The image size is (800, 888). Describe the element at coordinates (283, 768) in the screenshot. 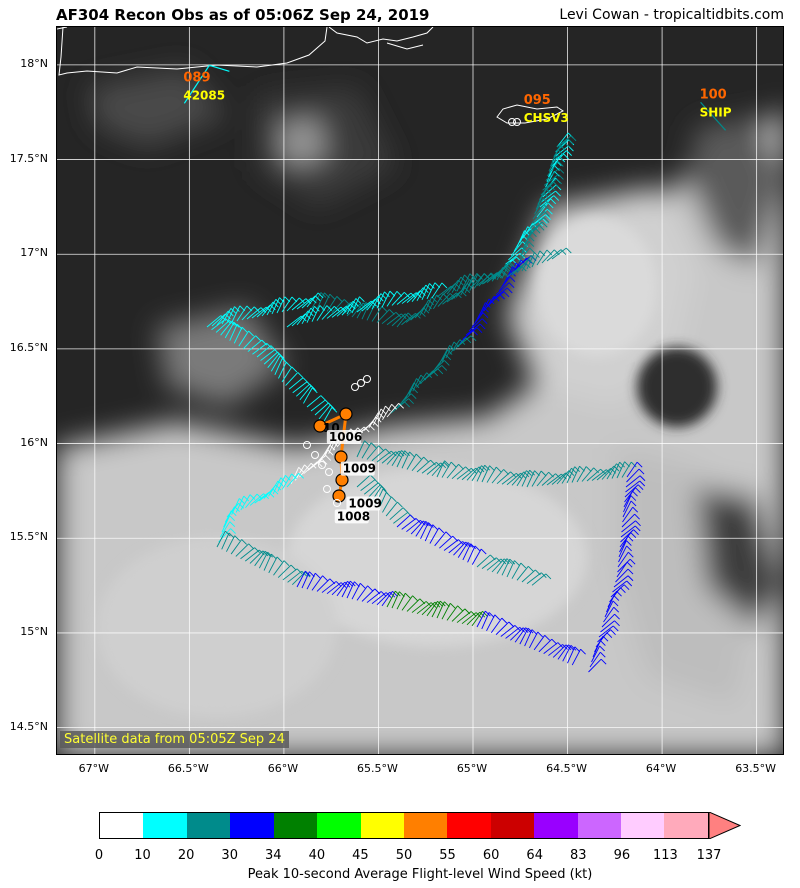

I see `lon-tick-label: 66°W` at that location.